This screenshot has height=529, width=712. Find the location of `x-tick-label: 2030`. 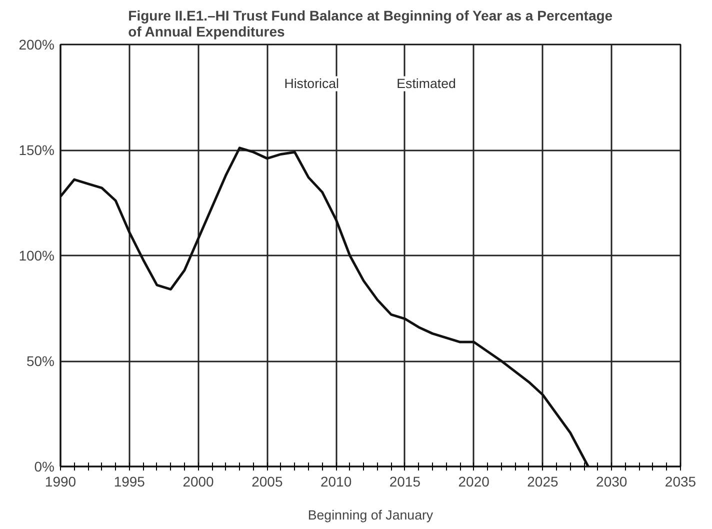

x-tick-label: 2030 is located at coordinates (612, 482).